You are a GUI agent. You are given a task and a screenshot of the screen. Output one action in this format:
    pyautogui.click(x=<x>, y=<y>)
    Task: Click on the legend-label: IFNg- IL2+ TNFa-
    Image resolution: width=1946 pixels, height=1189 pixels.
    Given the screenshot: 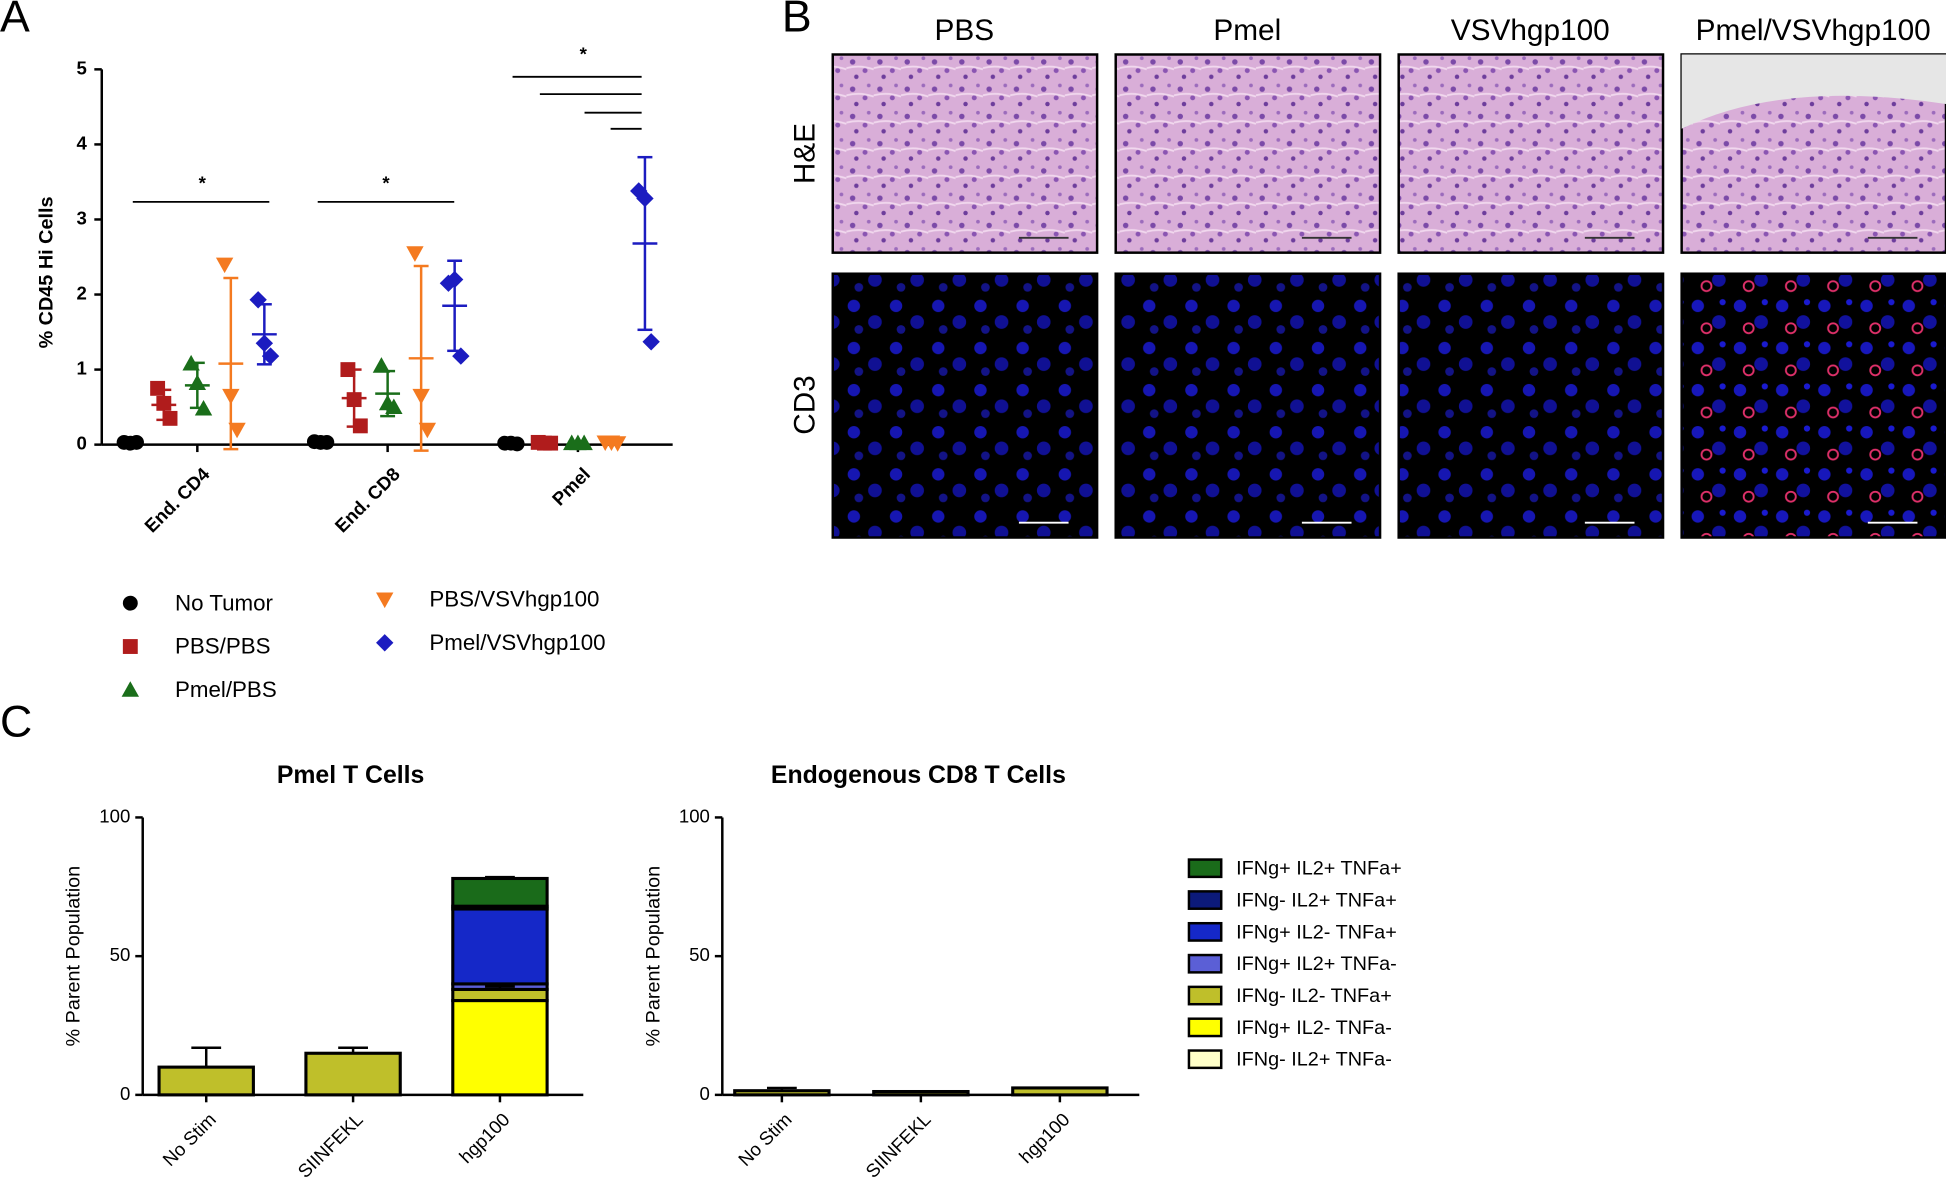 What is the action you would take?
    pyautogui.click(x=1314, y=1060)
    